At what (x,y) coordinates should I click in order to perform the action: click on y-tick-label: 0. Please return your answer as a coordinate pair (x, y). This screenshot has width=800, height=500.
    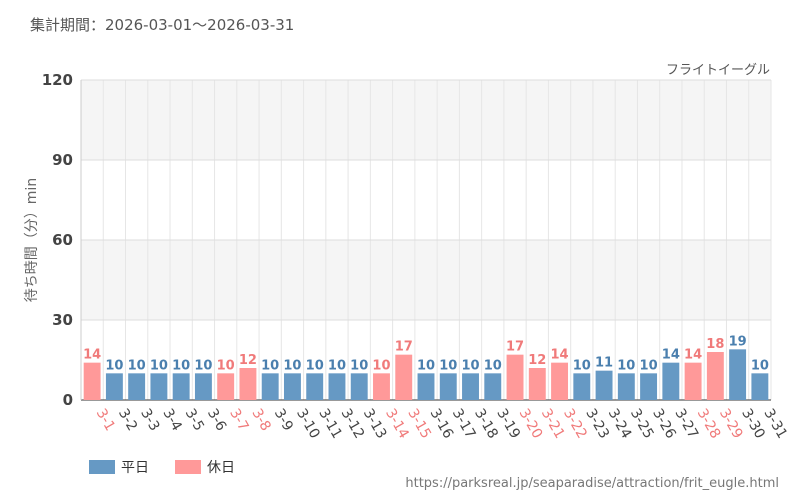
    Looking at the image, I should click on (68, 400).